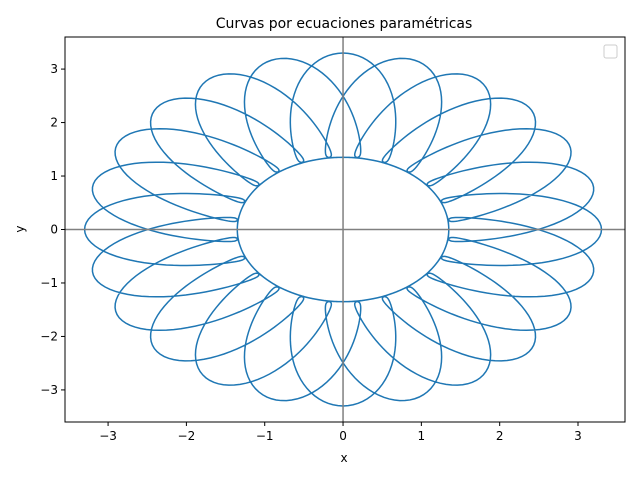  I want to click on x-tick-label: −3, so click(108, 436).